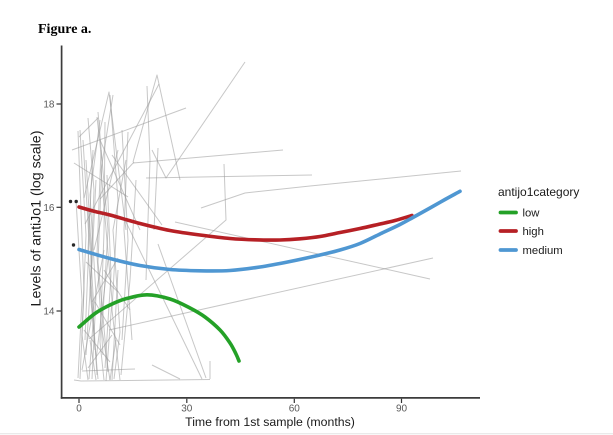 The height and width of the screenshot is (435, 613). I want to click on svg-text: 0, so click(79, 409).